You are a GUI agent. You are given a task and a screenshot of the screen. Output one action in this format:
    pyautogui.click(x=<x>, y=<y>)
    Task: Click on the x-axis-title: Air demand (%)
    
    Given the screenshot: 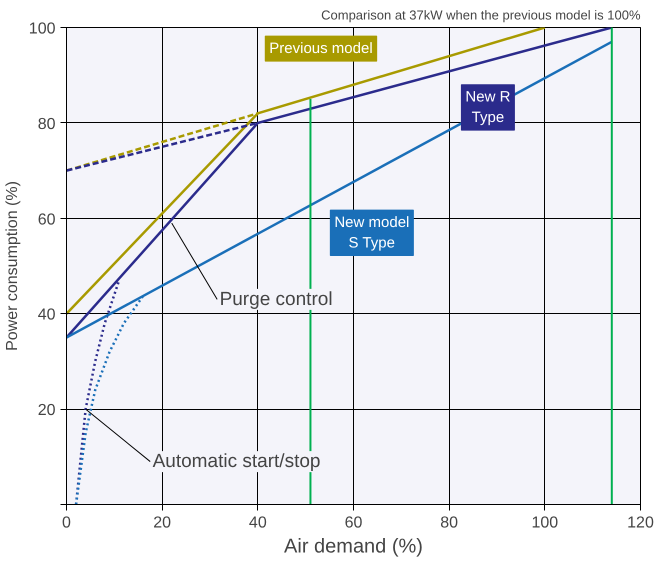 What is the action you would take?
    pyautogui.click(x=353, y=547)
    